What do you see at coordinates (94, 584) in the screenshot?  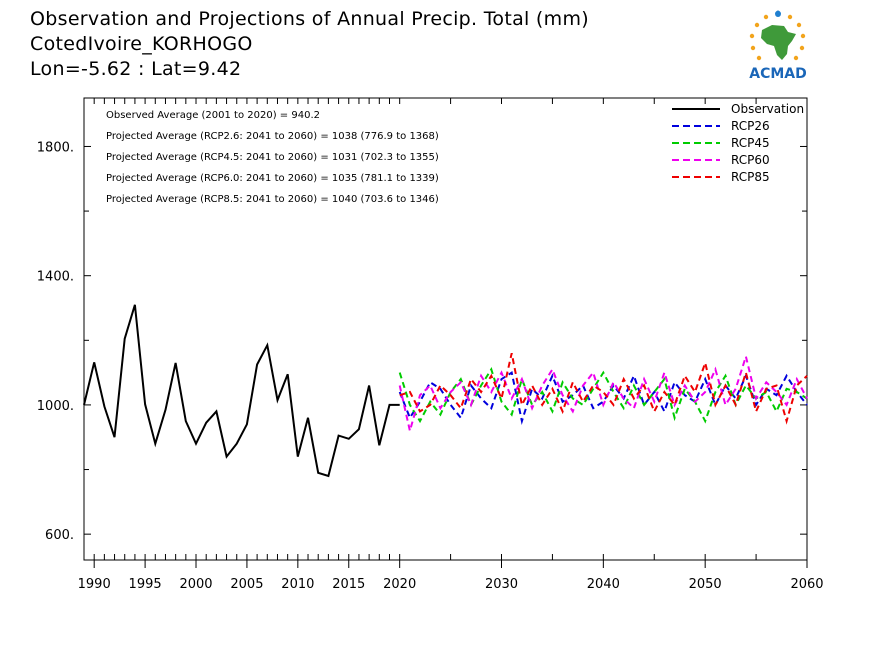 I see `x-tick-label: 1990` at bounding box center [94, 584].